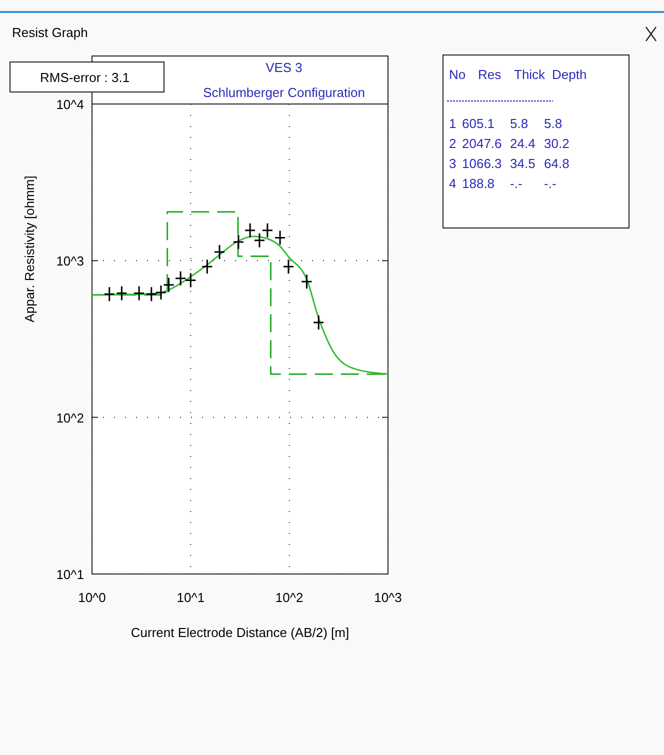  Describe the element at coordinates (284, 92) in the screenshot. I see `chart-subtitle: Schlumberger Configuration` at that location.